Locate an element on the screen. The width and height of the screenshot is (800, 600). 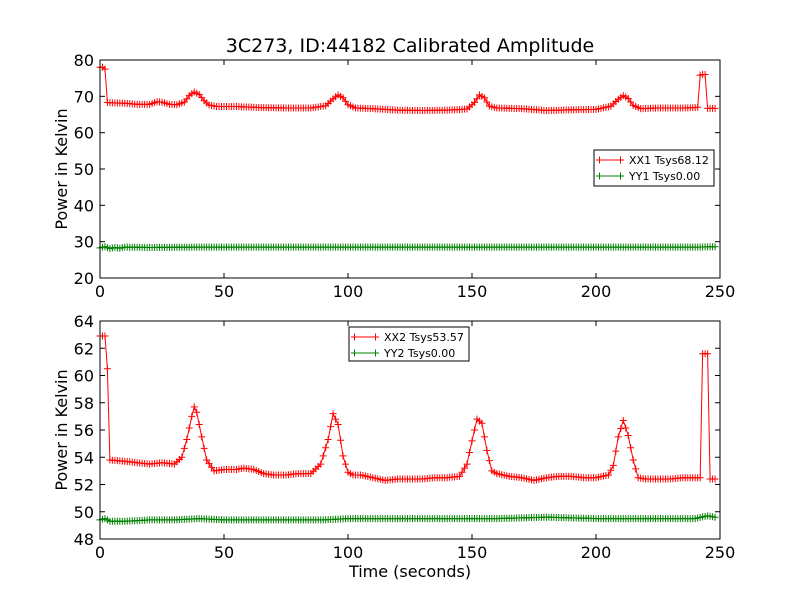
legend-label: YY2 Tsys0.00 is located at coordinates (419, 353).